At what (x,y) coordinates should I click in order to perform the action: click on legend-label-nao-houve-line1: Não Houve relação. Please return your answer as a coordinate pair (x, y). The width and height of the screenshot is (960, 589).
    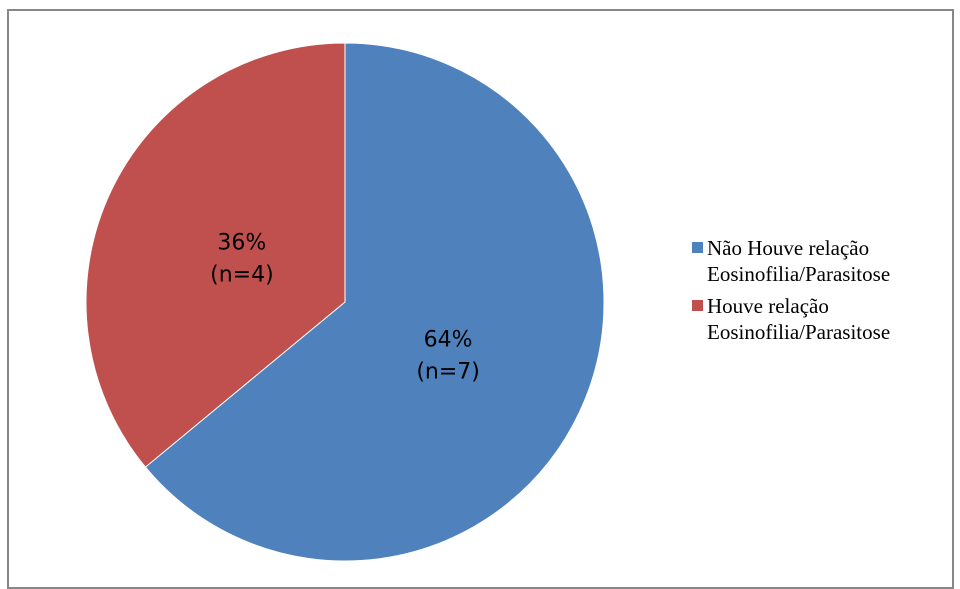
    Looking at the image, I should click on (788, 248).